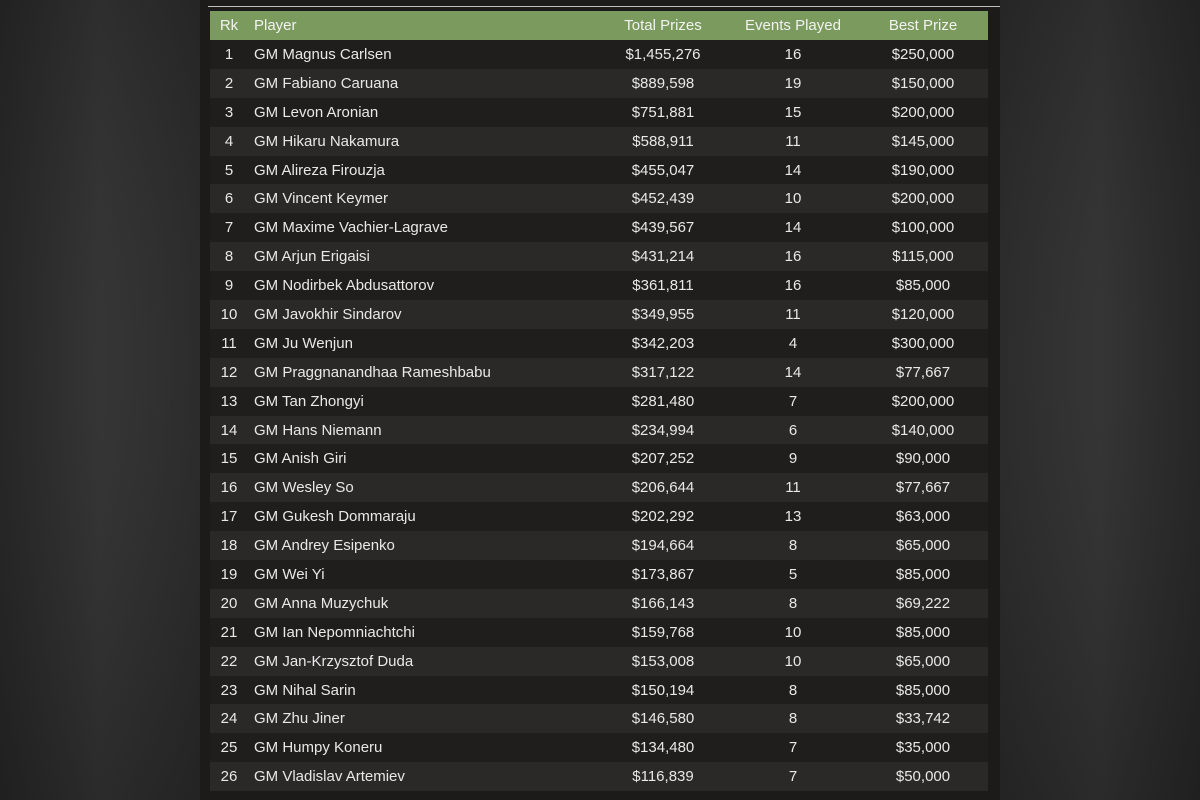 This screenshot has width=1200, height=800. I want to click on cell-player: GM Humpy Koneru, so click(318, 748).